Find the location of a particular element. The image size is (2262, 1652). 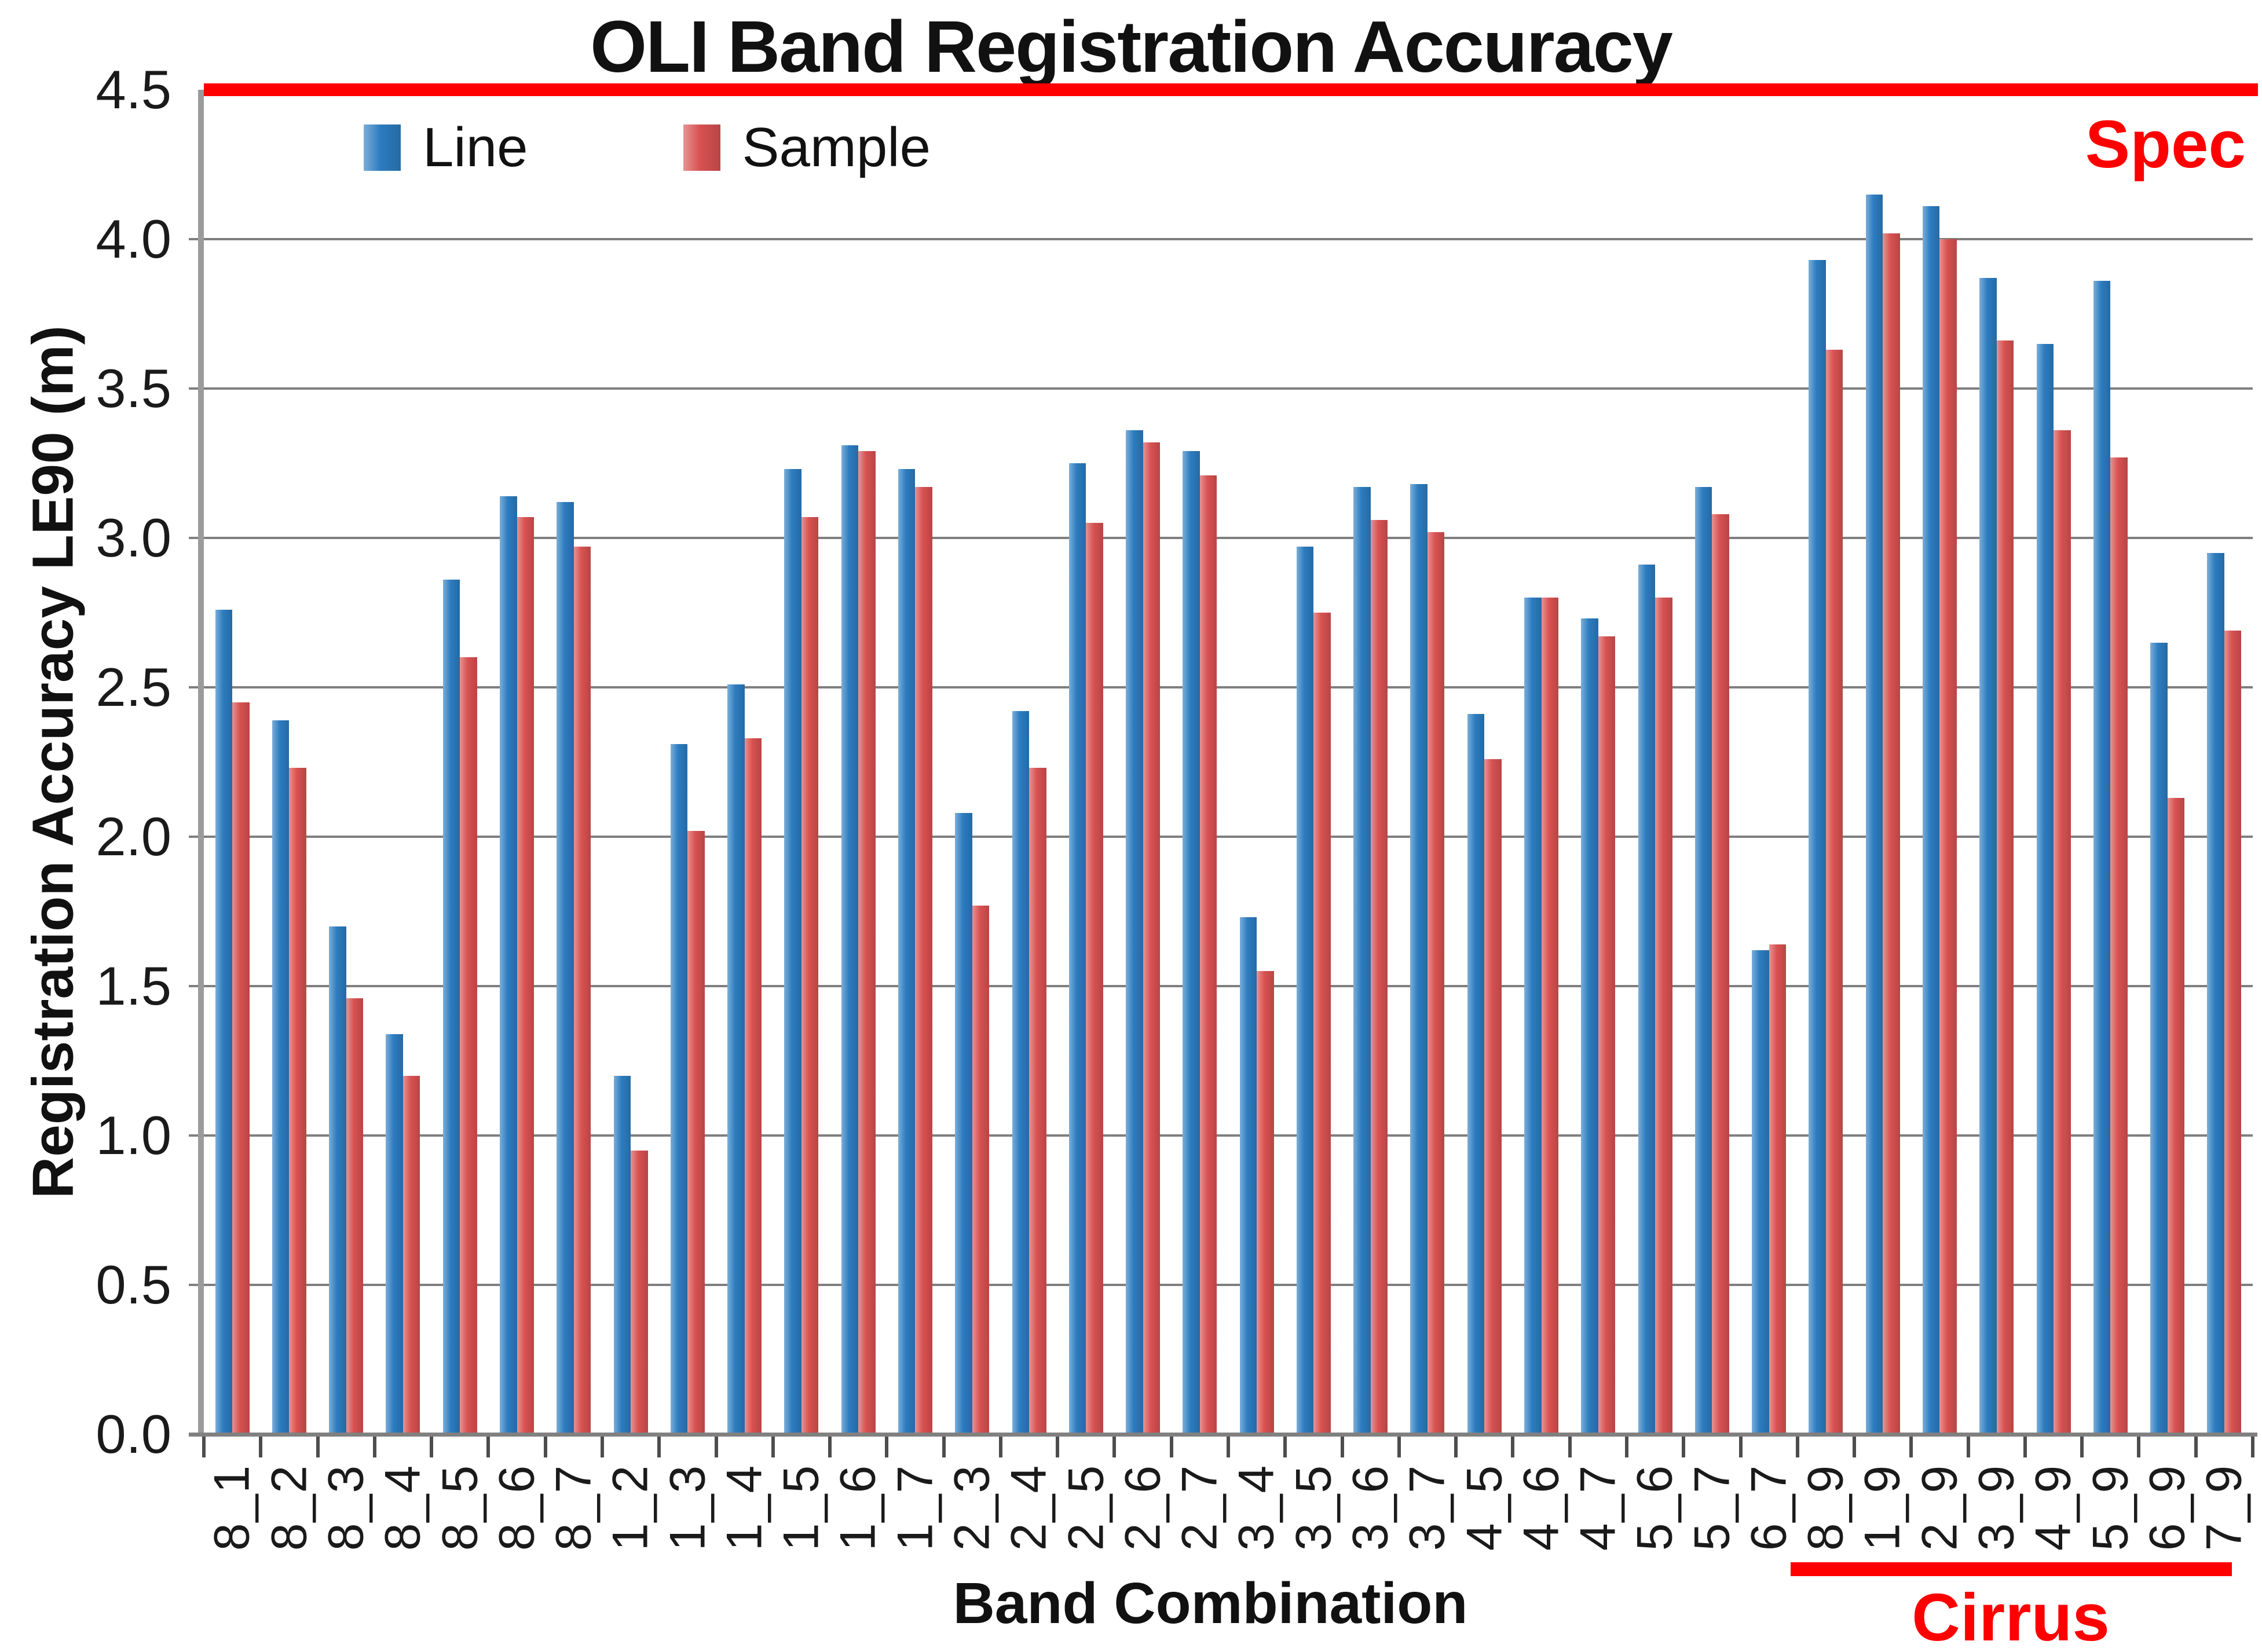

cirrus-annotation-label: Cirrus is located at coordinates (2011, 1616).